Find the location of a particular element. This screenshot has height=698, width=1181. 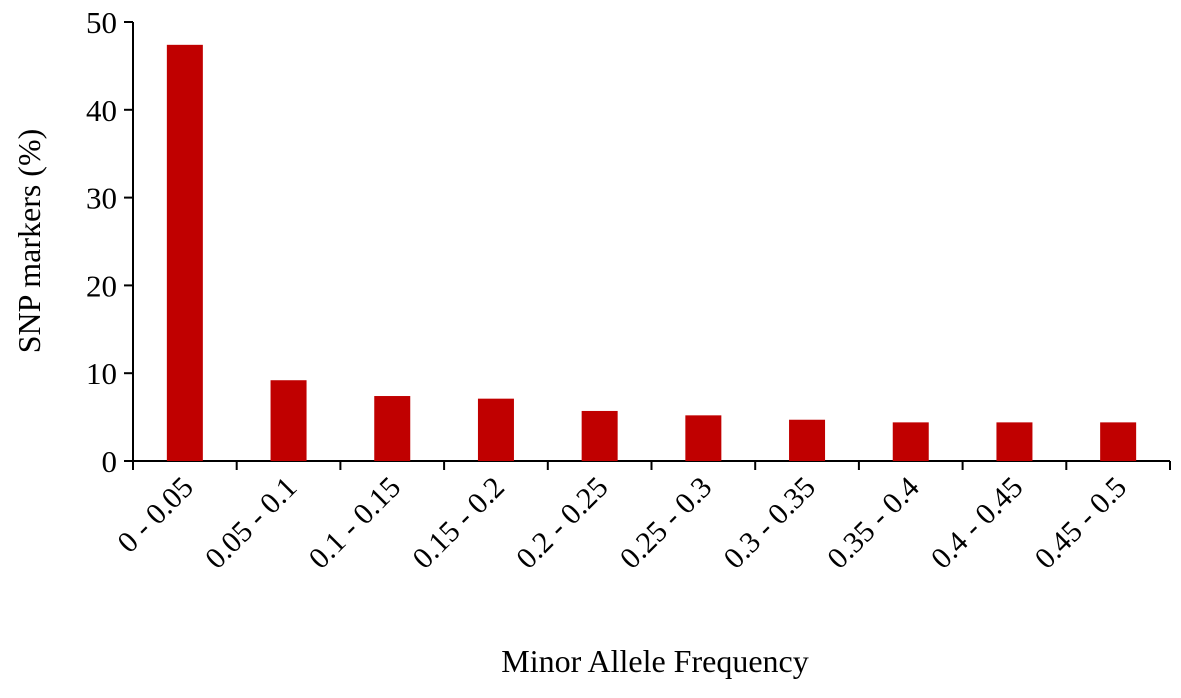

y-tick-label: 30 is located at coordinates (101, 198).